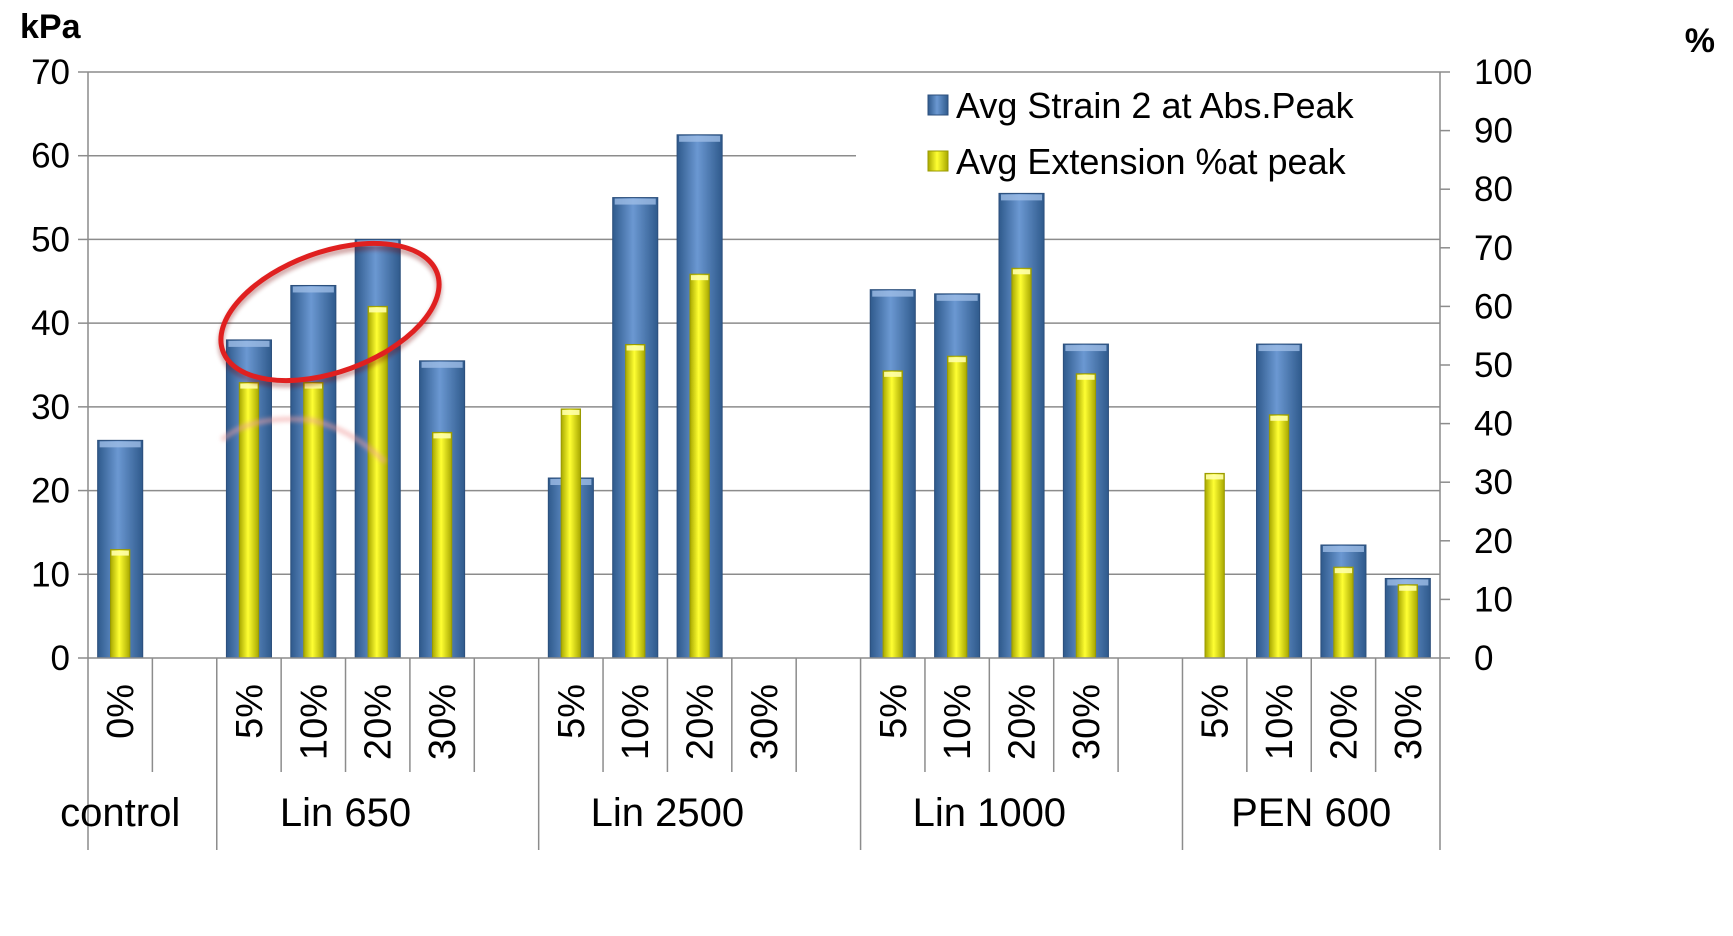 This screenshot has height=936, width=1733. I want to click on category-tick-label: 0%, so click(121, 711).